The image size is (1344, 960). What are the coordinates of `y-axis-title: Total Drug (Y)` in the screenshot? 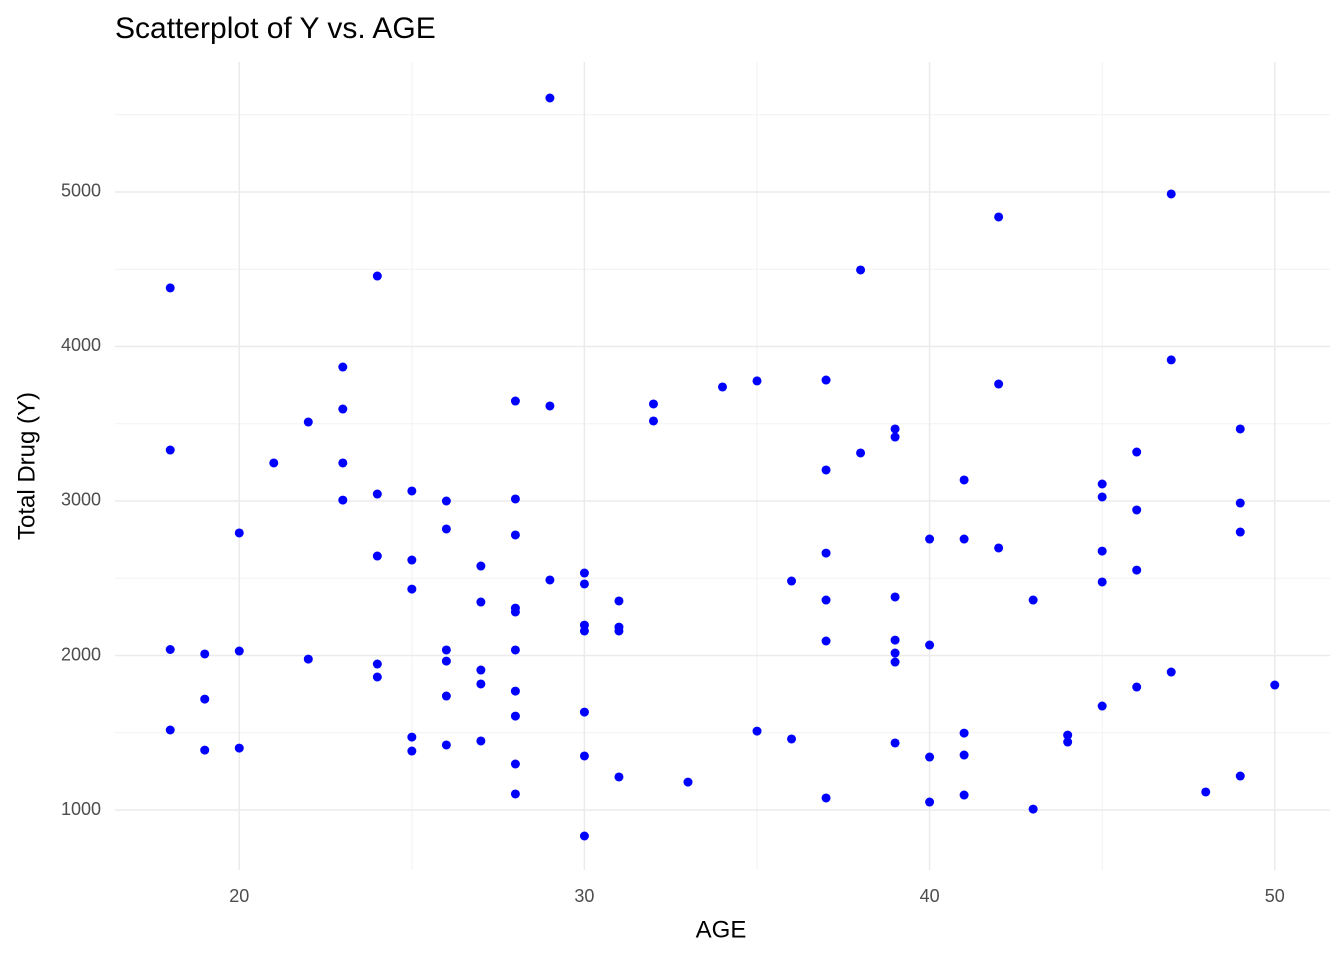 It's located at (26, 466).